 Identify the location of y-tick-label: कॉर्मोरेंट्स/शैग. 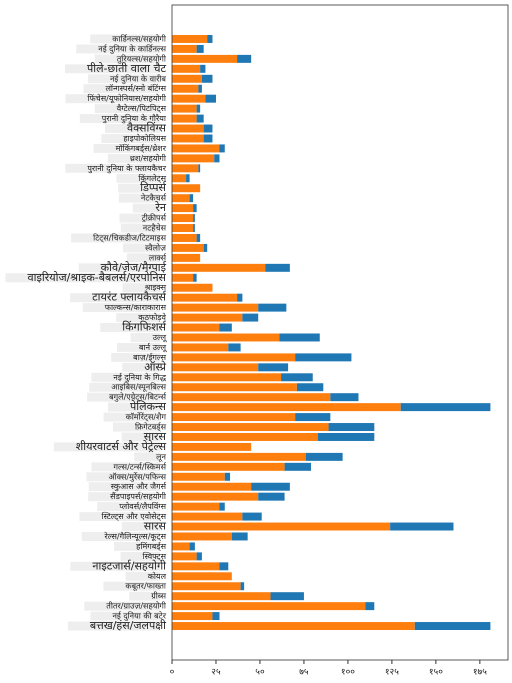
(146, 417).